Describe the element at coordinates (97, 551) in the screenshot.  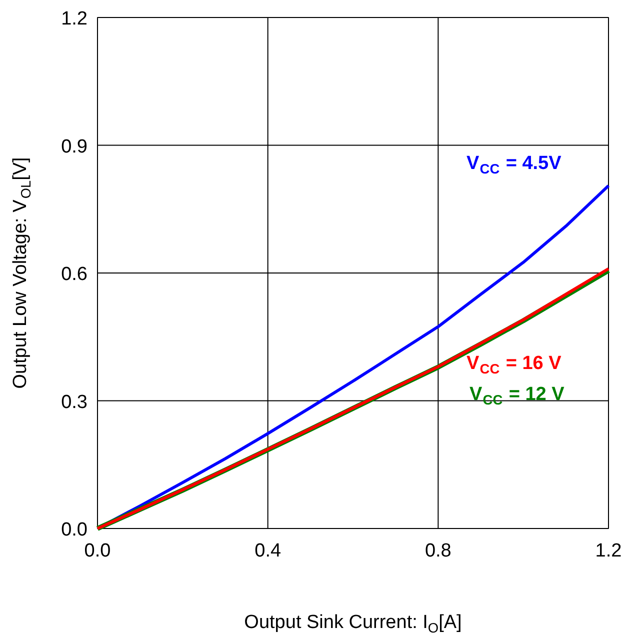
I see `x-tick-label: 0.0` at that location.